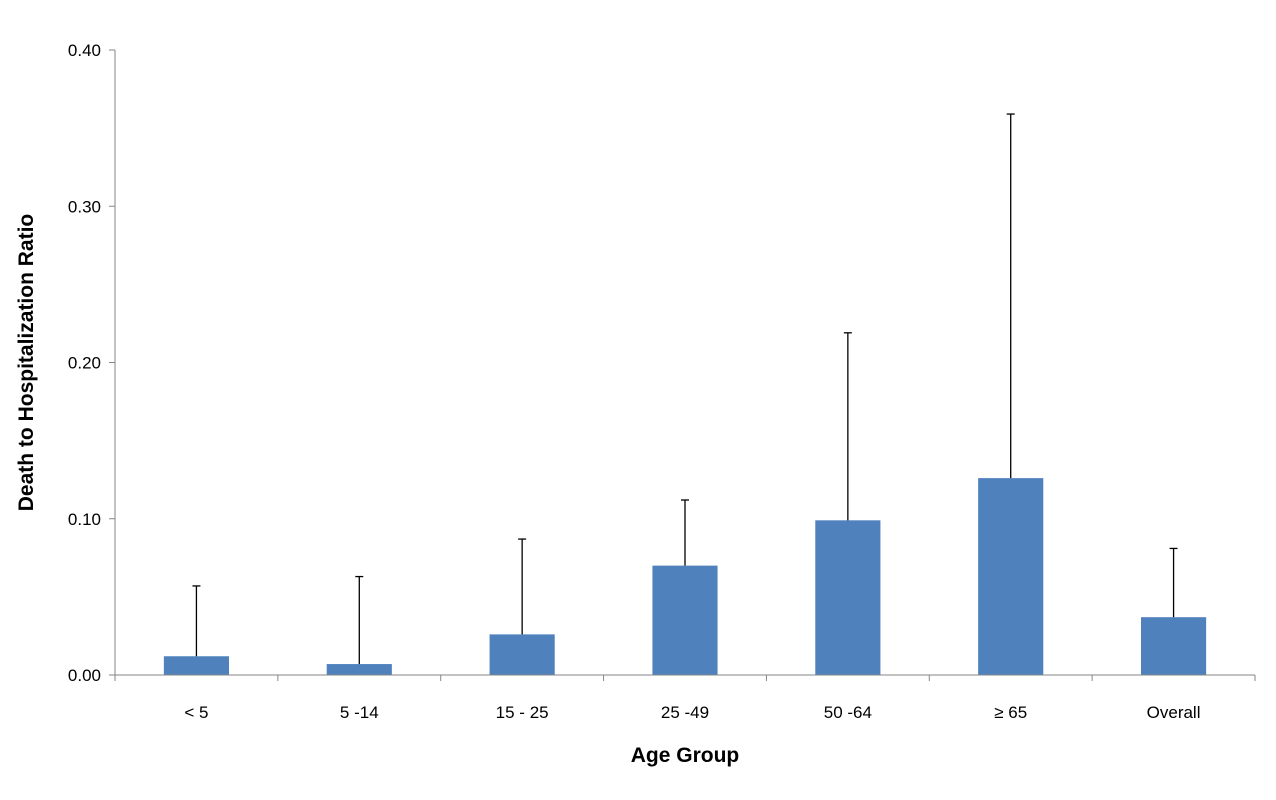 The image size is (1276, 800). I want to click on y-axis-title: Death to Hospitalization Ratio, so click(26, 363).